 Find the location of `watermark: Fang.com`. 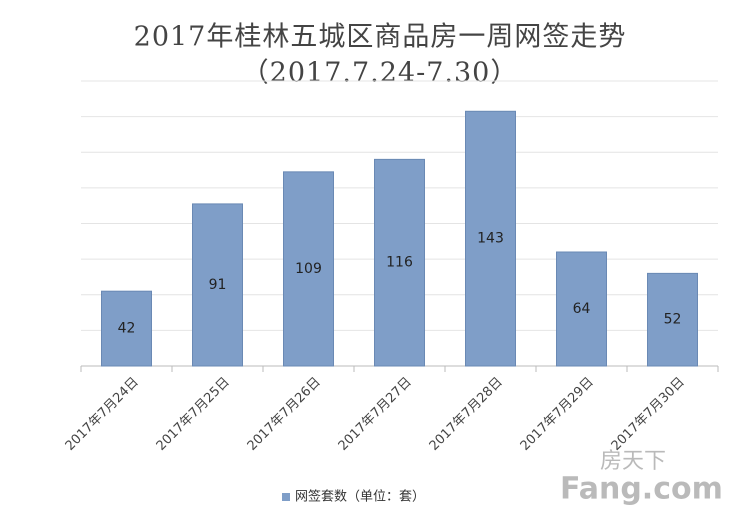

watermark: Fang.com is located at coordinates (641, 489).